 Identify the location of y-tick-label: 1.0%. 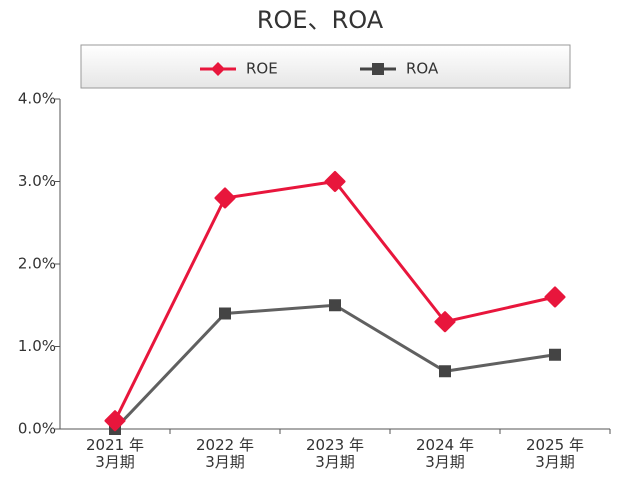
(37, 346).